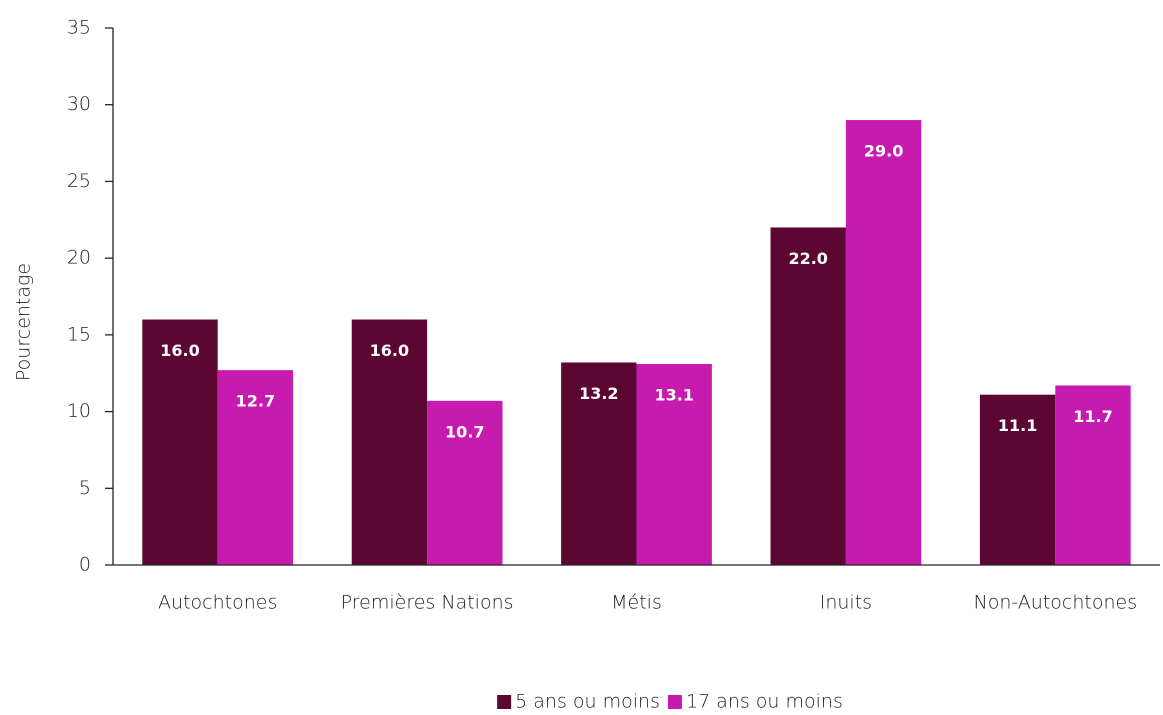 This screenshot has width=1163, height=715. I want to click on y-tick-label: 10, so click(79, 411).